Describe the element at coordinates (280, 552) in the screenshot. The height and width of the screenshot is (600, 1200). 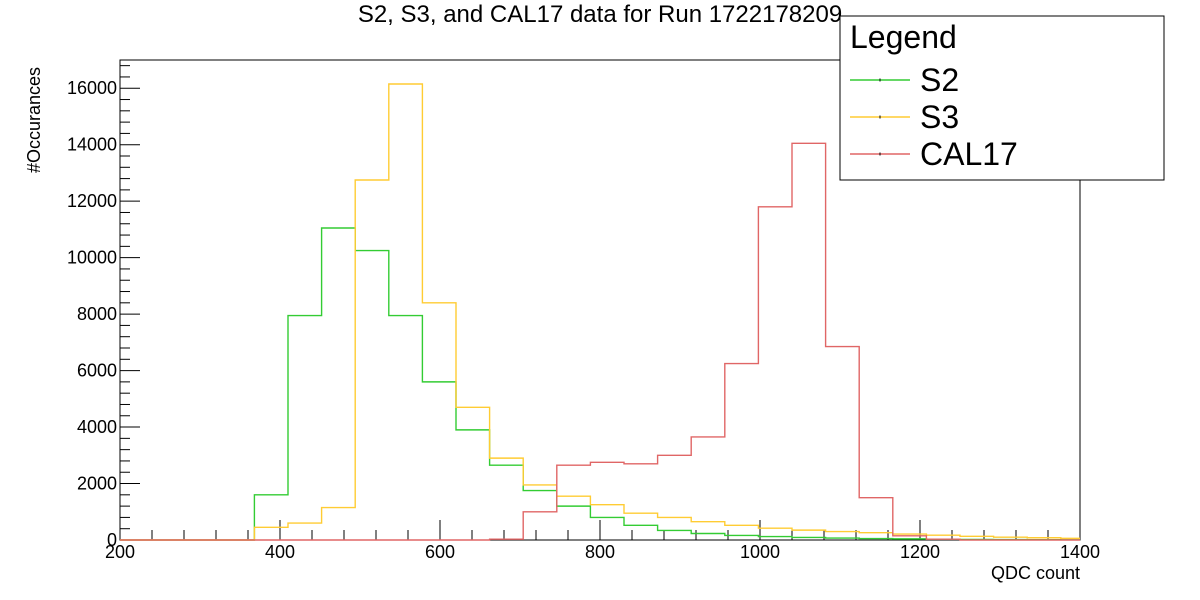
I see `x-tick-label: 400` at that location.